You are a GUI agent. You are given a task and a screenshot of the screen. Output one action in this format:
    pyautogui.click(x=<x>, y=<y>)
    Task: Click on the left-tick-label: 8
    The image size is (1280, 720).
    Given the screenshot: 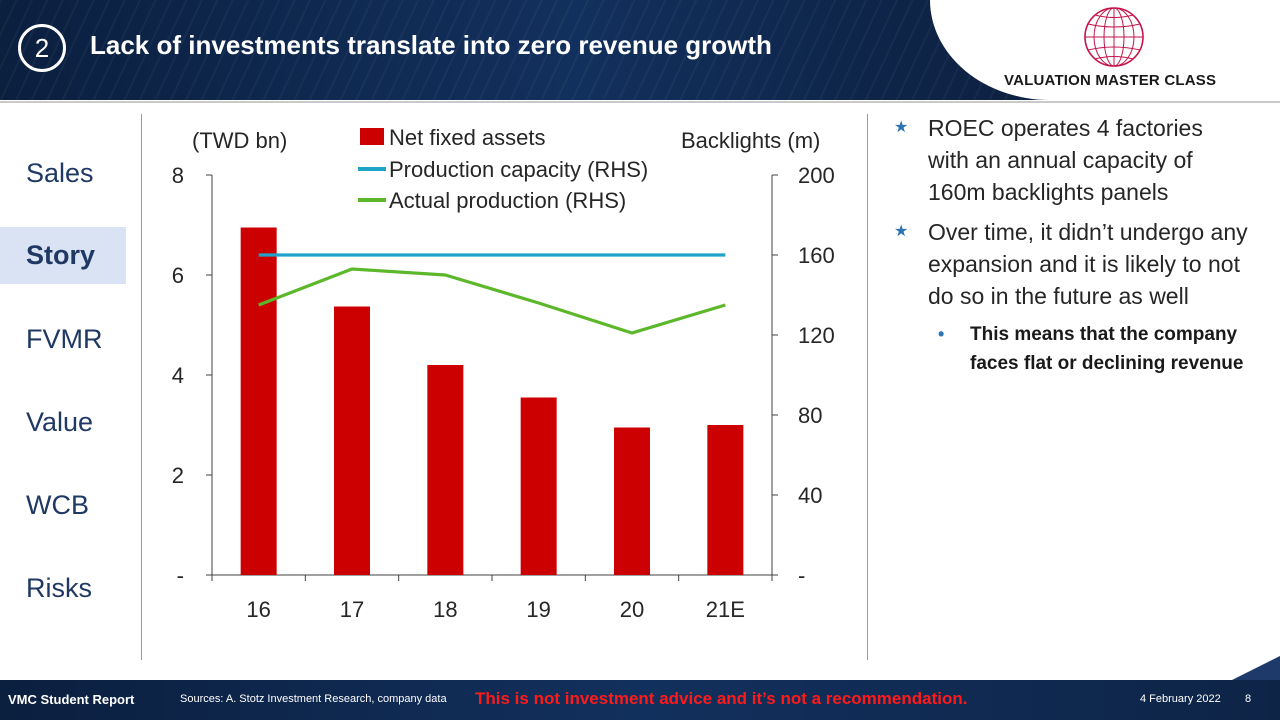 What is the action you would take?
    pyautogui.click(x=178, y=175)
    